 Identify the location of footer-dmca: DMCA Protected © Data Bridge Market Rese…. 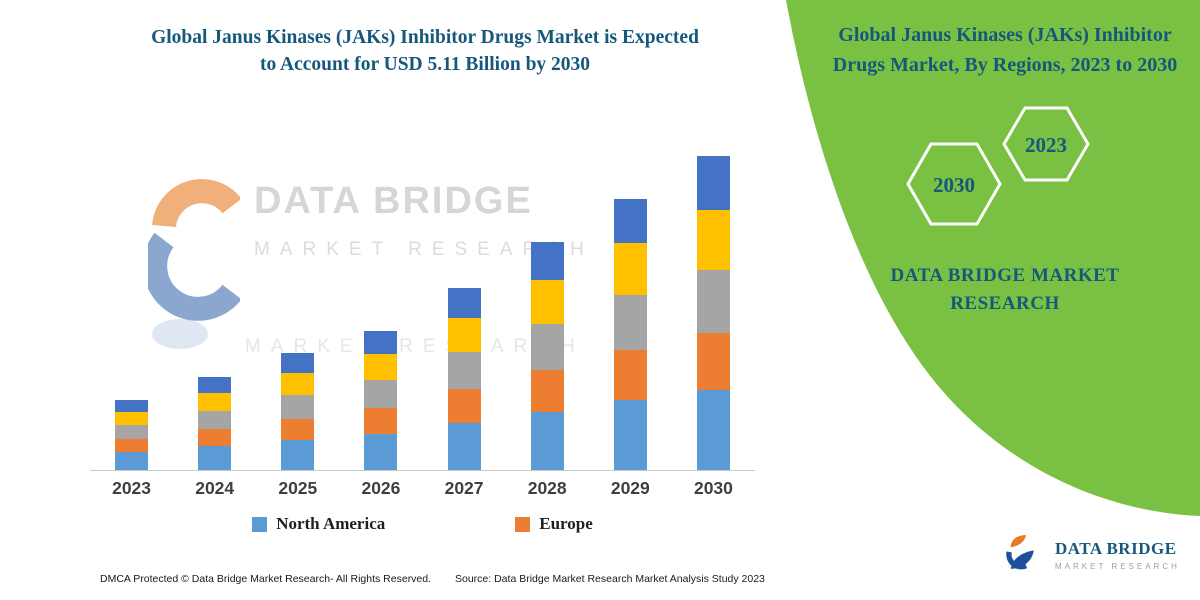
(266, 579).